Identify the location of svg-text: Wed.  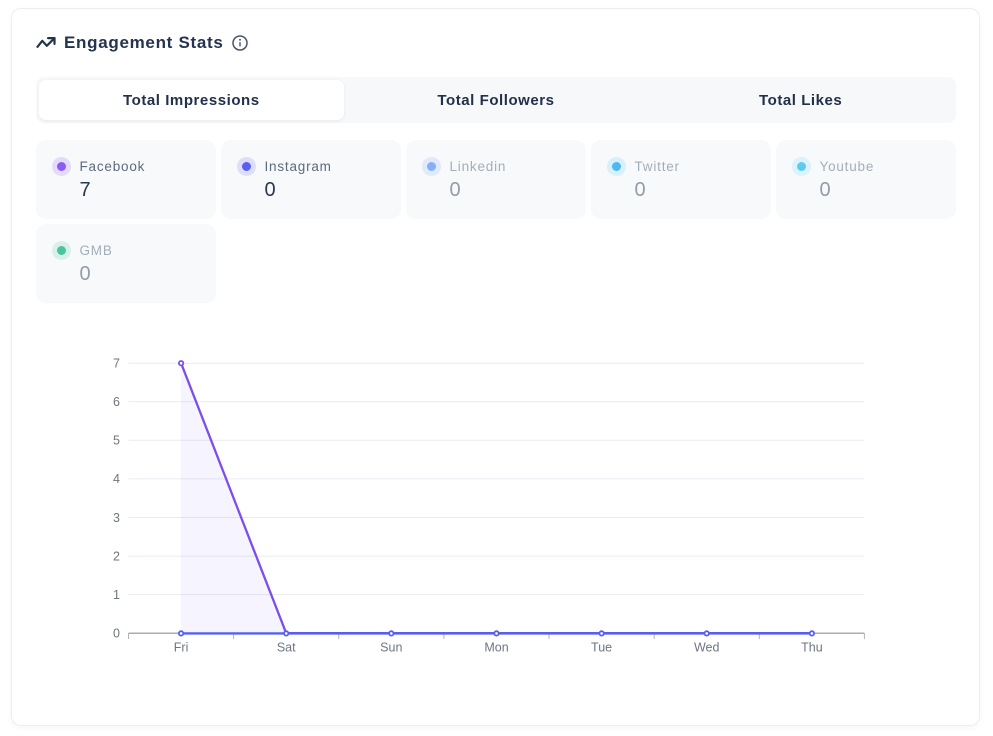
(707, 648).